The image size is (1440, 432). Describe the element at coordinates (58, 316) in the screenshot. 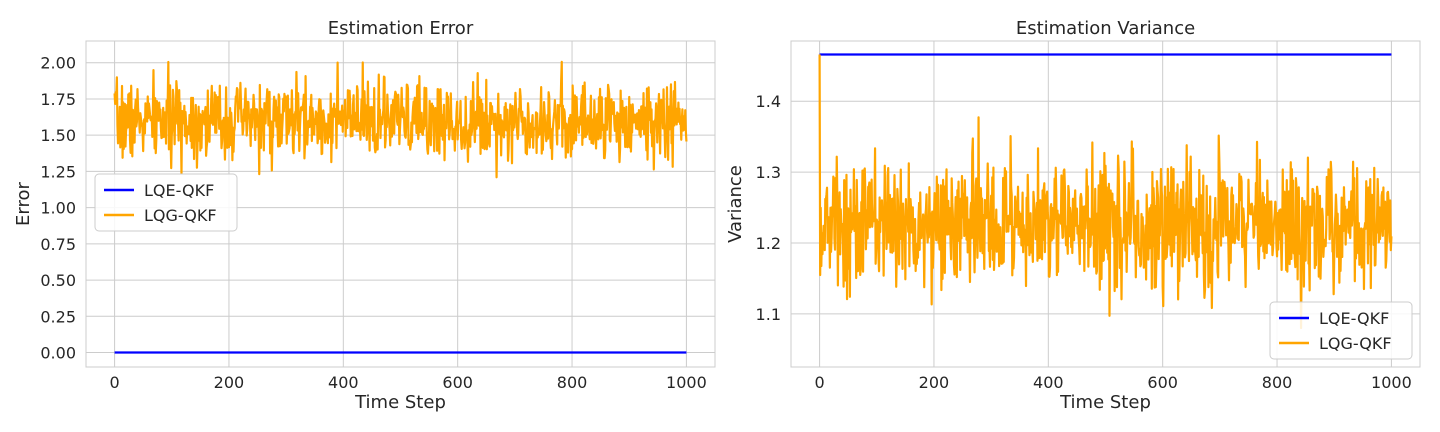

I see `y-tick-label: 0.25` at that location.